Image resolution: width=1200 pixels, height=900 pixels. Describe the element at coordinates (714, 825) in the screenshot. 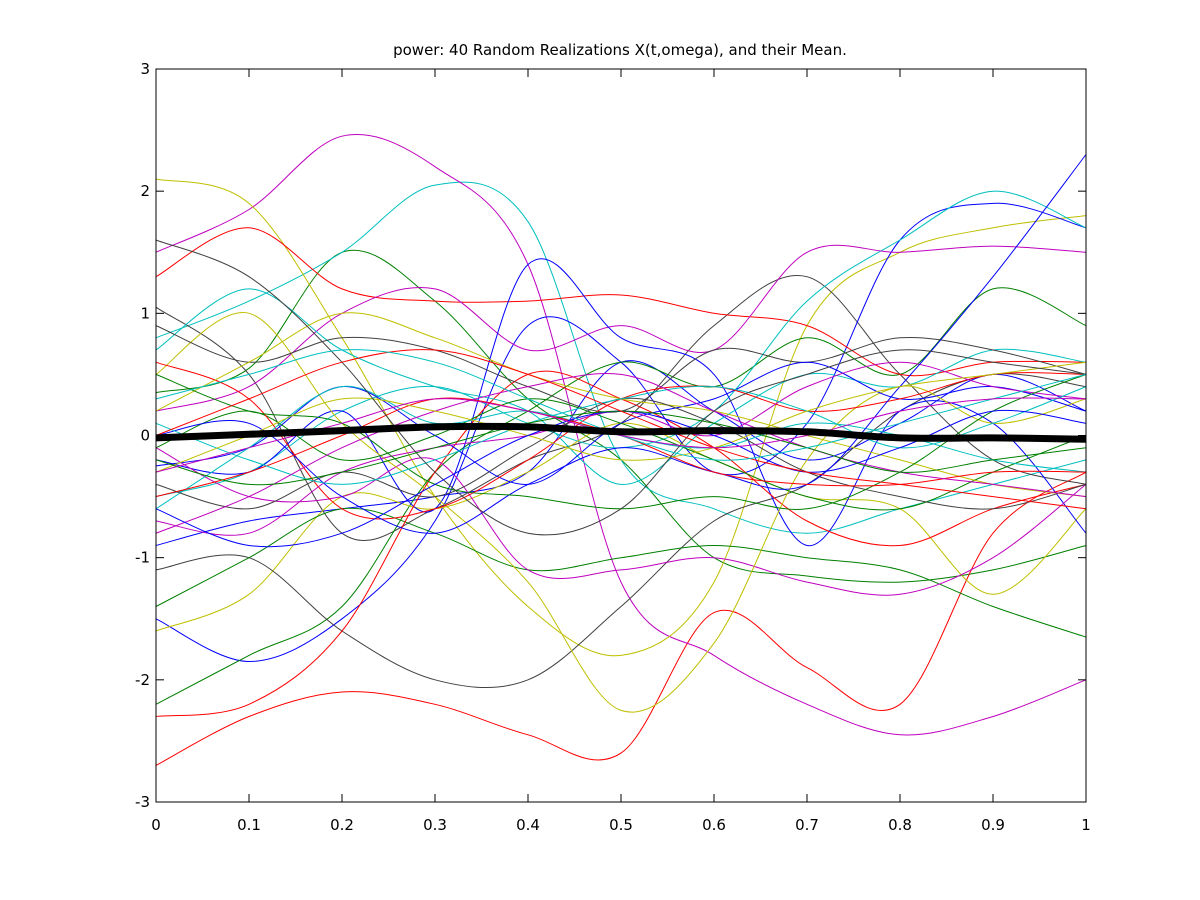

I see `x-tick-label: 0.6` at that location.